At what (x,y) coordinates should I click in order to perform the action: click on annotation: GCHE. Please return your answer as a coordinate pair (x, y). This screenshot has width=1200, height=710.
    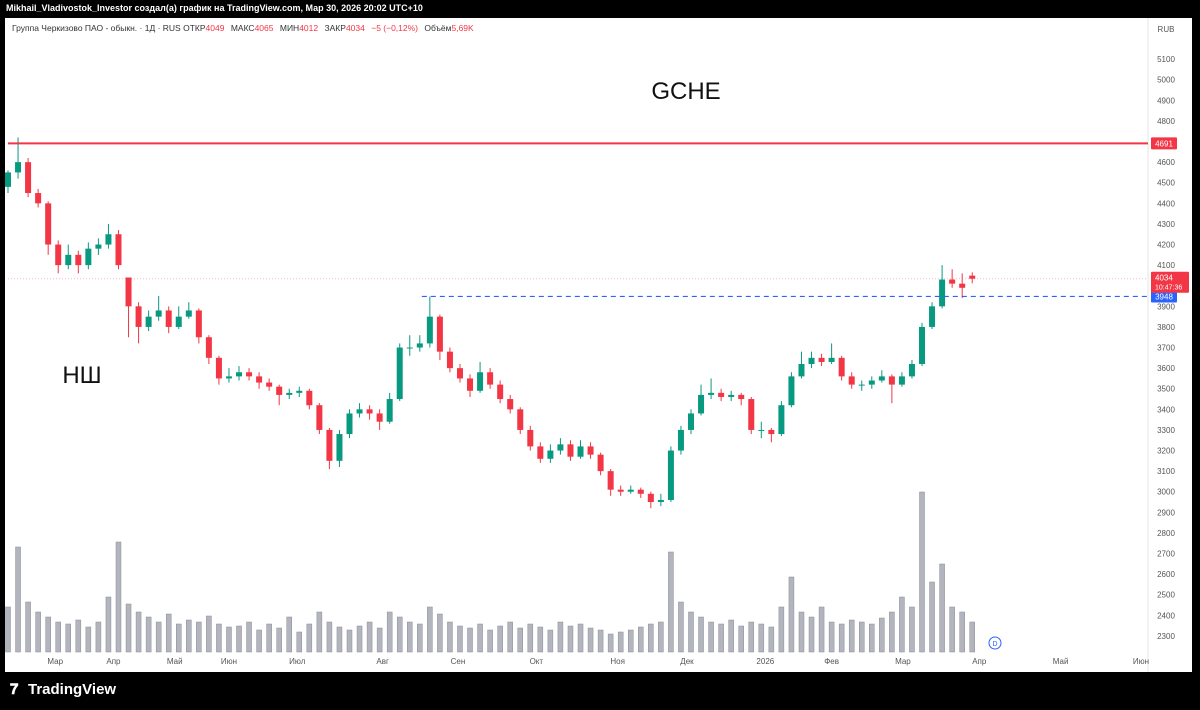
    Looking at the image, I should click on (685, 91).